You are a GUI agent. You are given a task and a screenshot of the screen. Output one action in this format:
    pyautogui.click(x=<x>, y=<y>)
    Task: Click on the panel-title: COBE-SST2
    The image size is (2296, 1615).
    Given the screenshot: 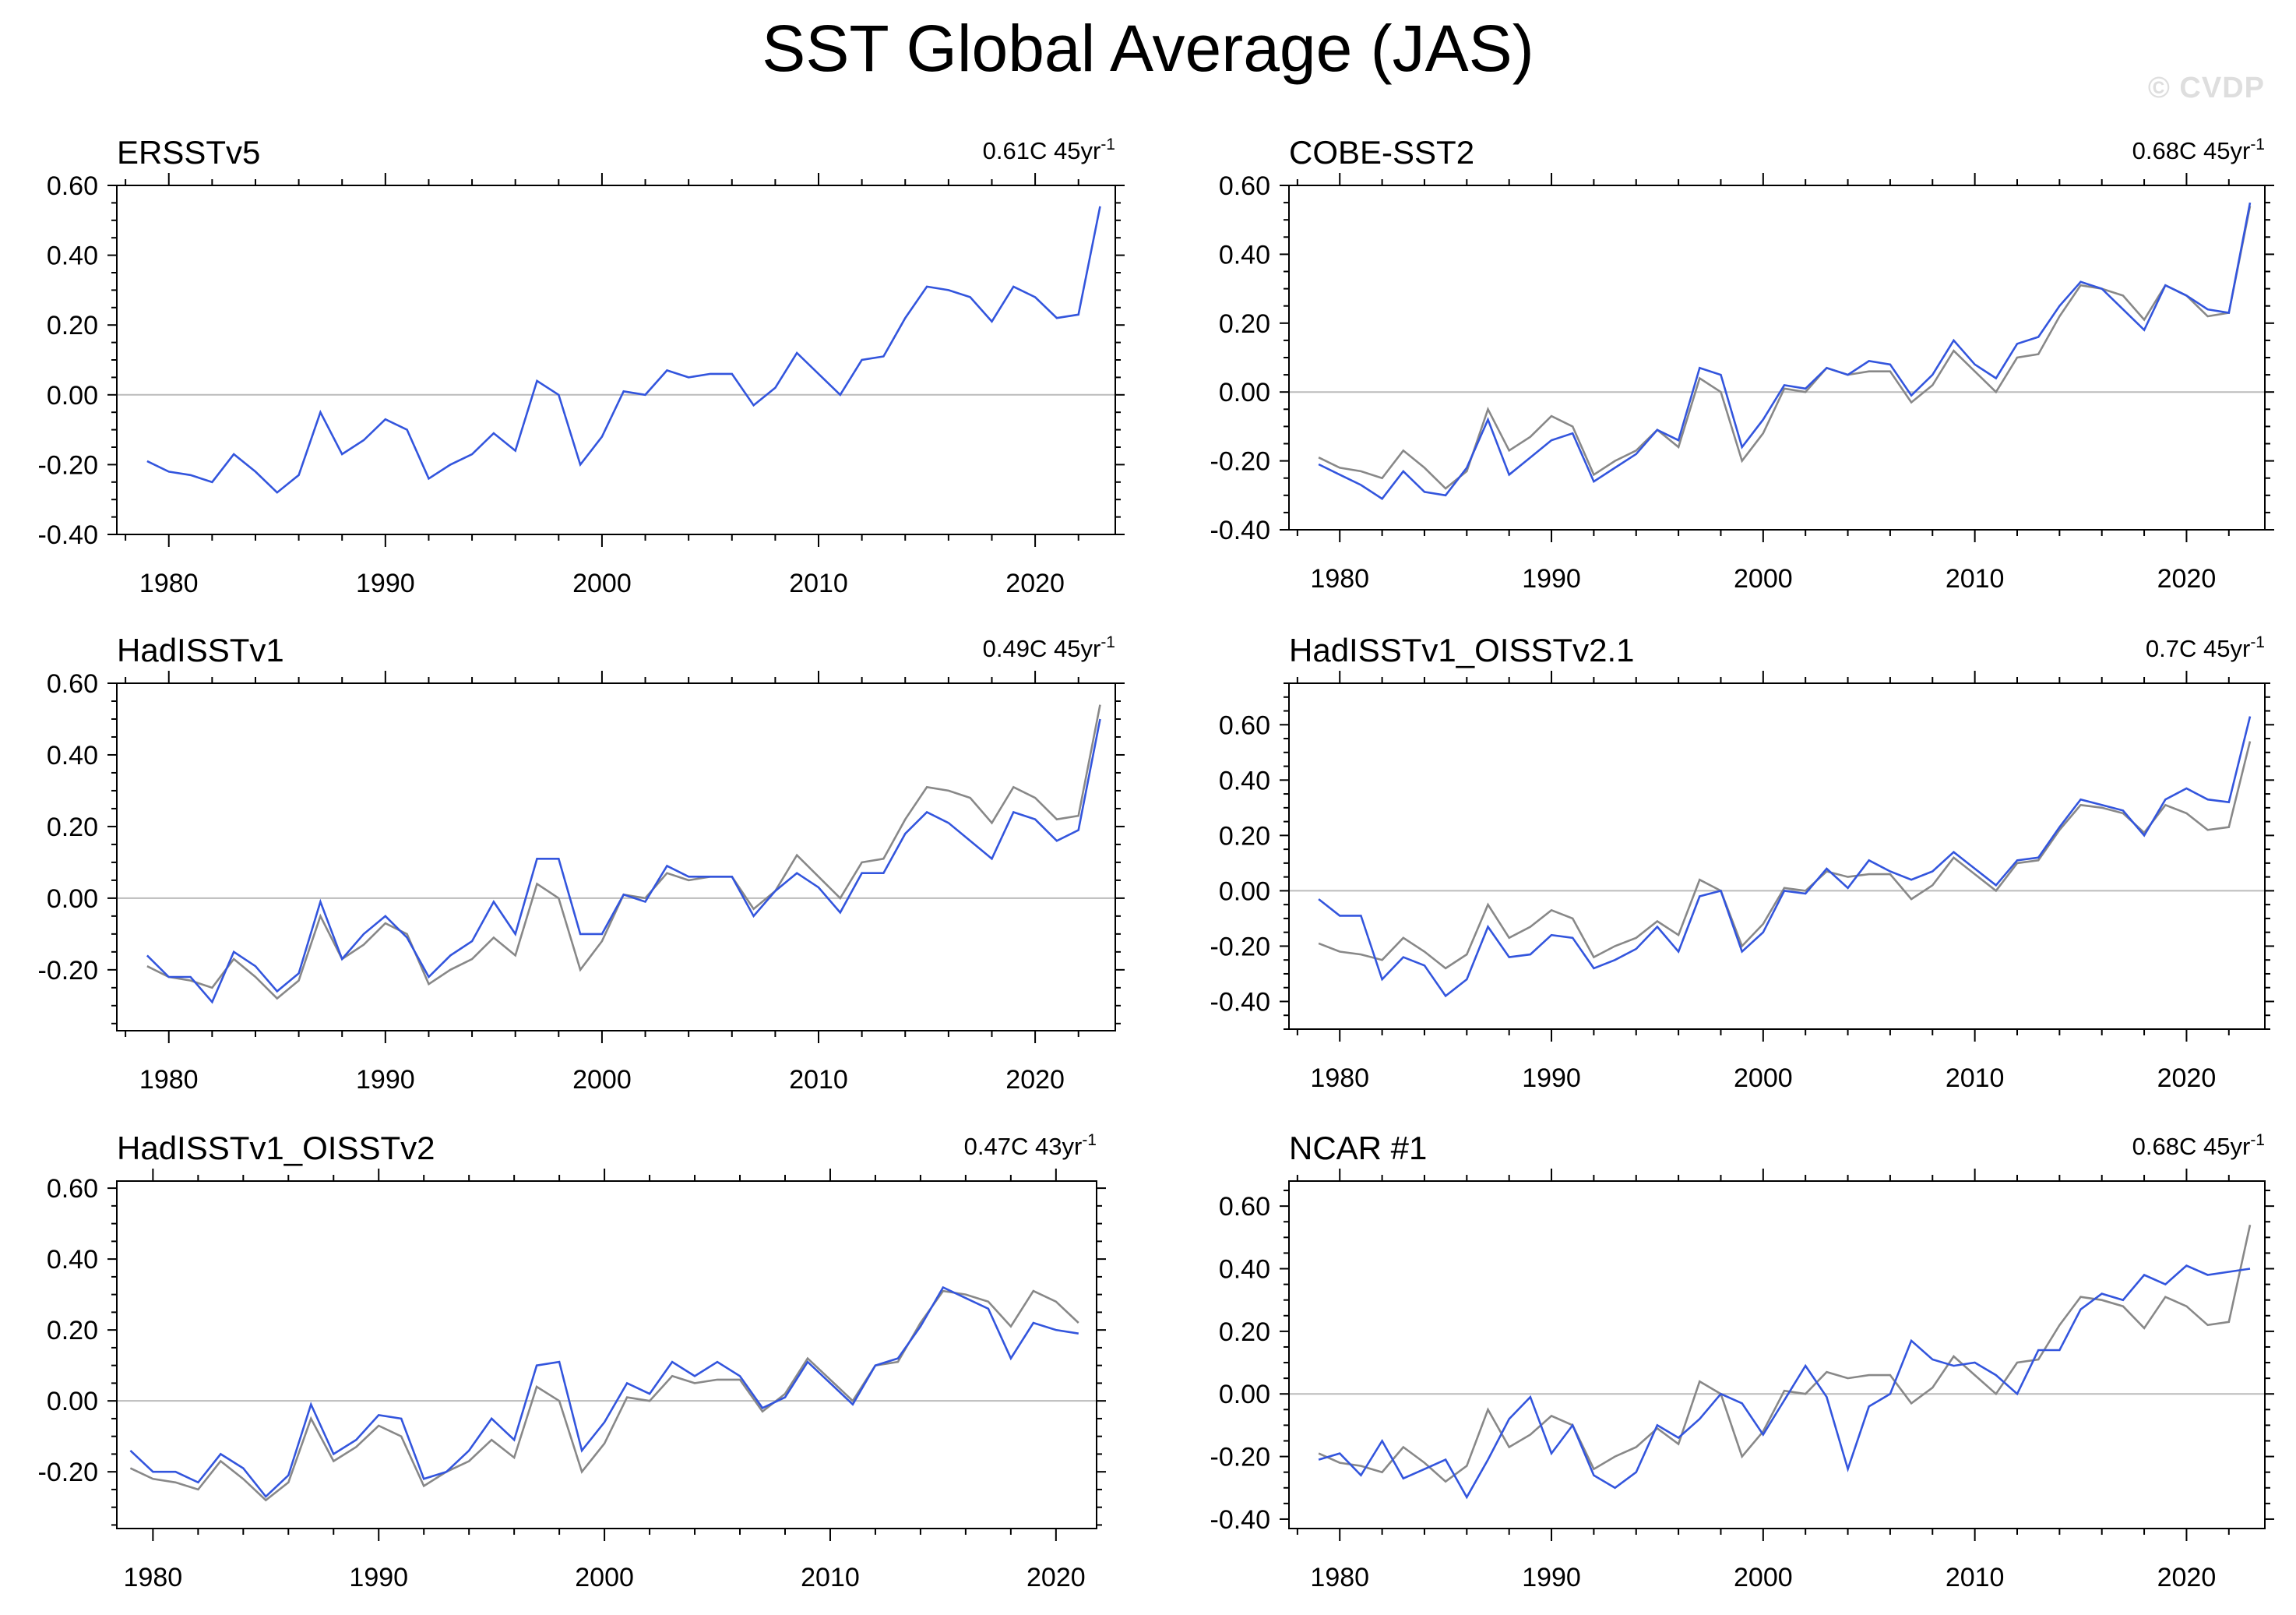 What is the action you would take?
    pyautogui.click(x=1381, y=153)
    